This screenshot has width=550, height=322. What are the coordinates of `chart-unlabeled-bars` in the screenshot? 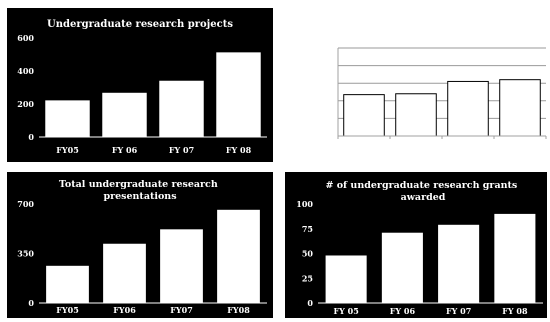 It's located at (442, 93).